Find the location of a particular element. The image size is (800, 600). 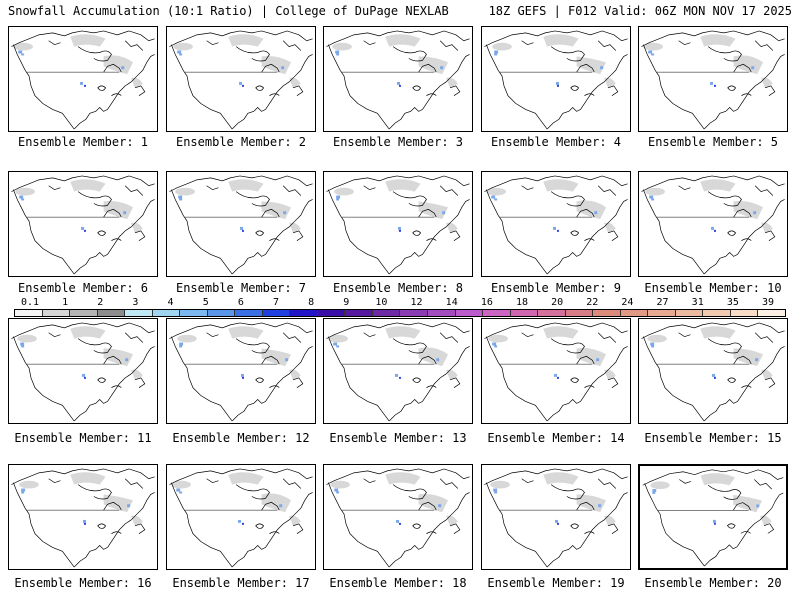

colorbar-tick-label: 18 is located at coordinates (522, 302).